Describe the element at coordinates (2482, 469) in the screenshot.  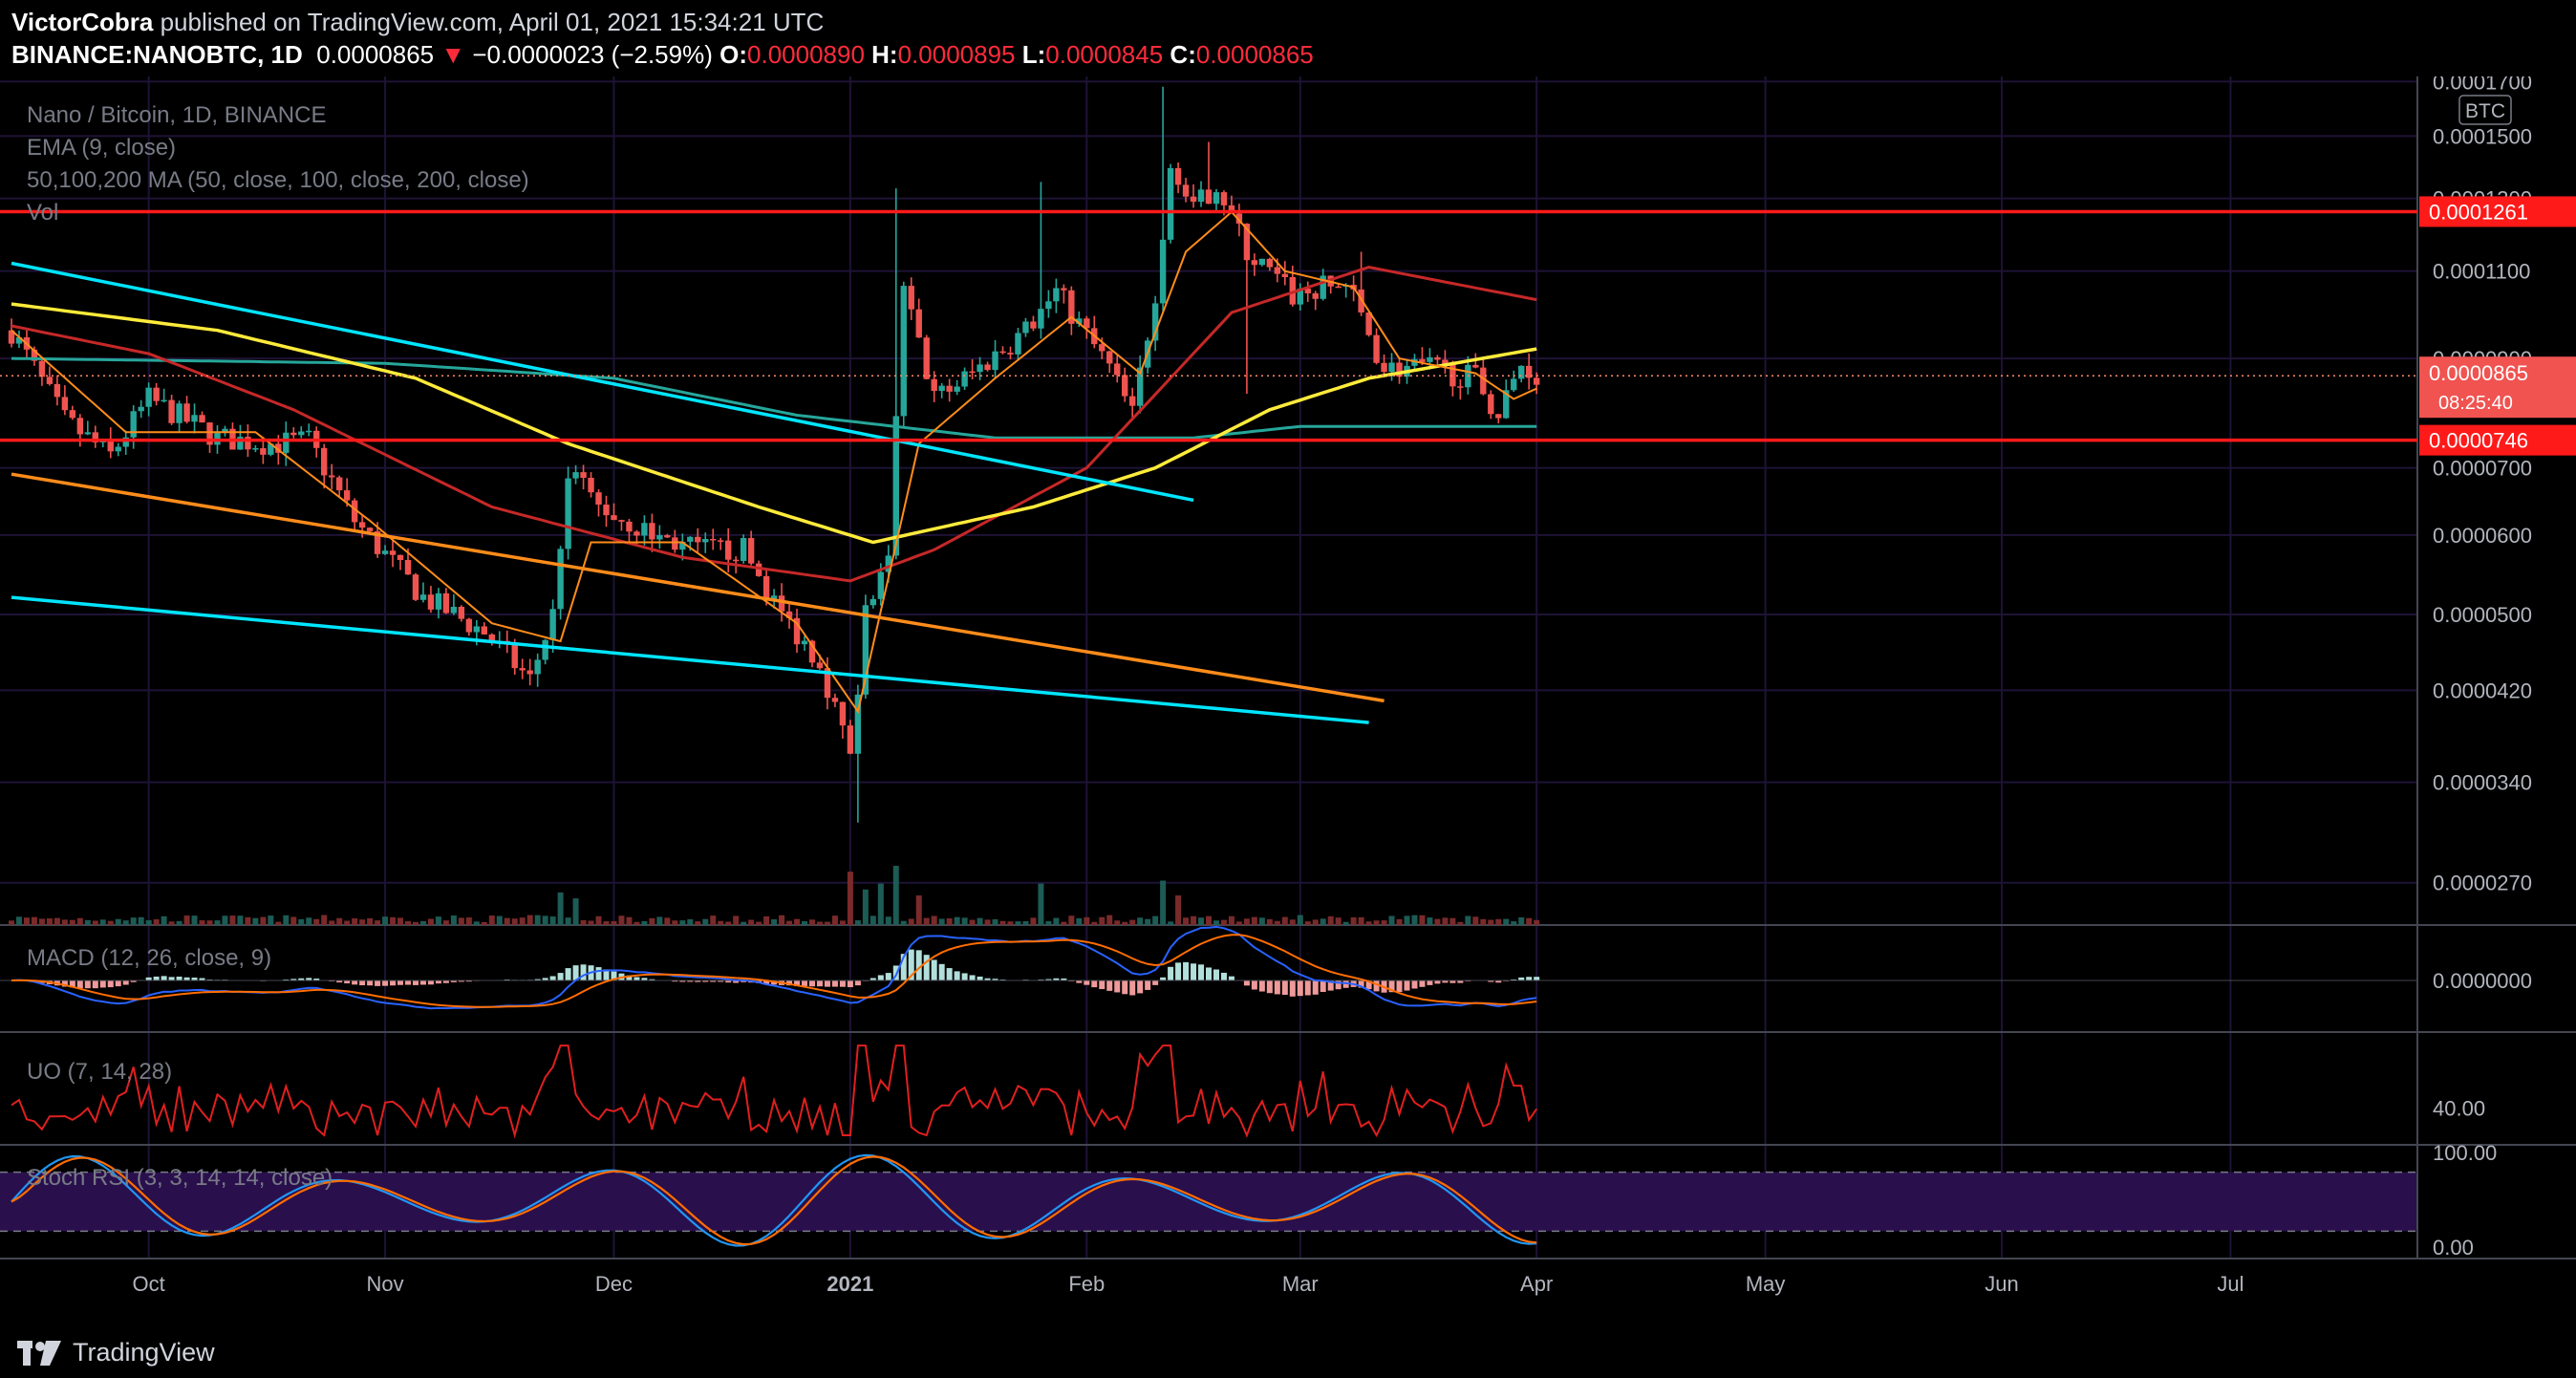
I see `price-tick-label: 0.0000700` at that location.